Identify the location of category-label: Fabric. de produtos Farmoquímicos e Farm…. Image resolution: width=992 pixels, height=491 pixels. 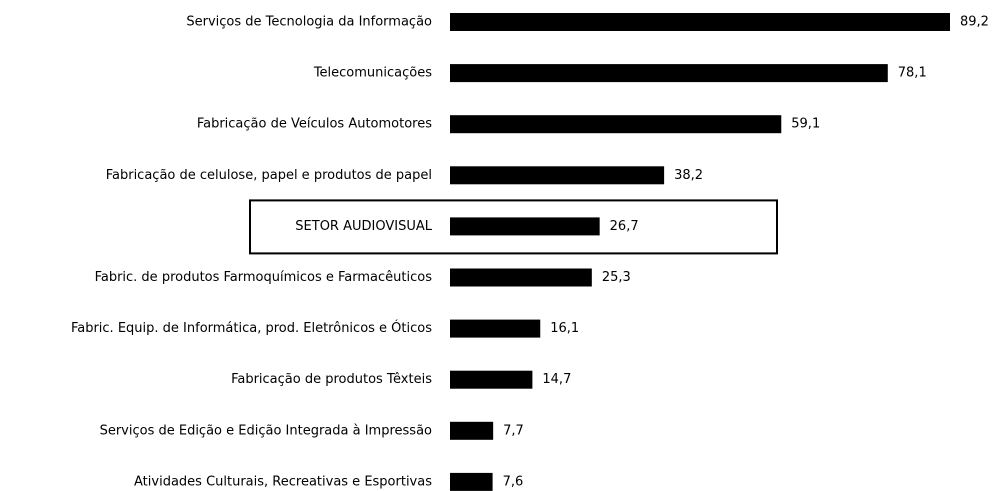
(264, 277).